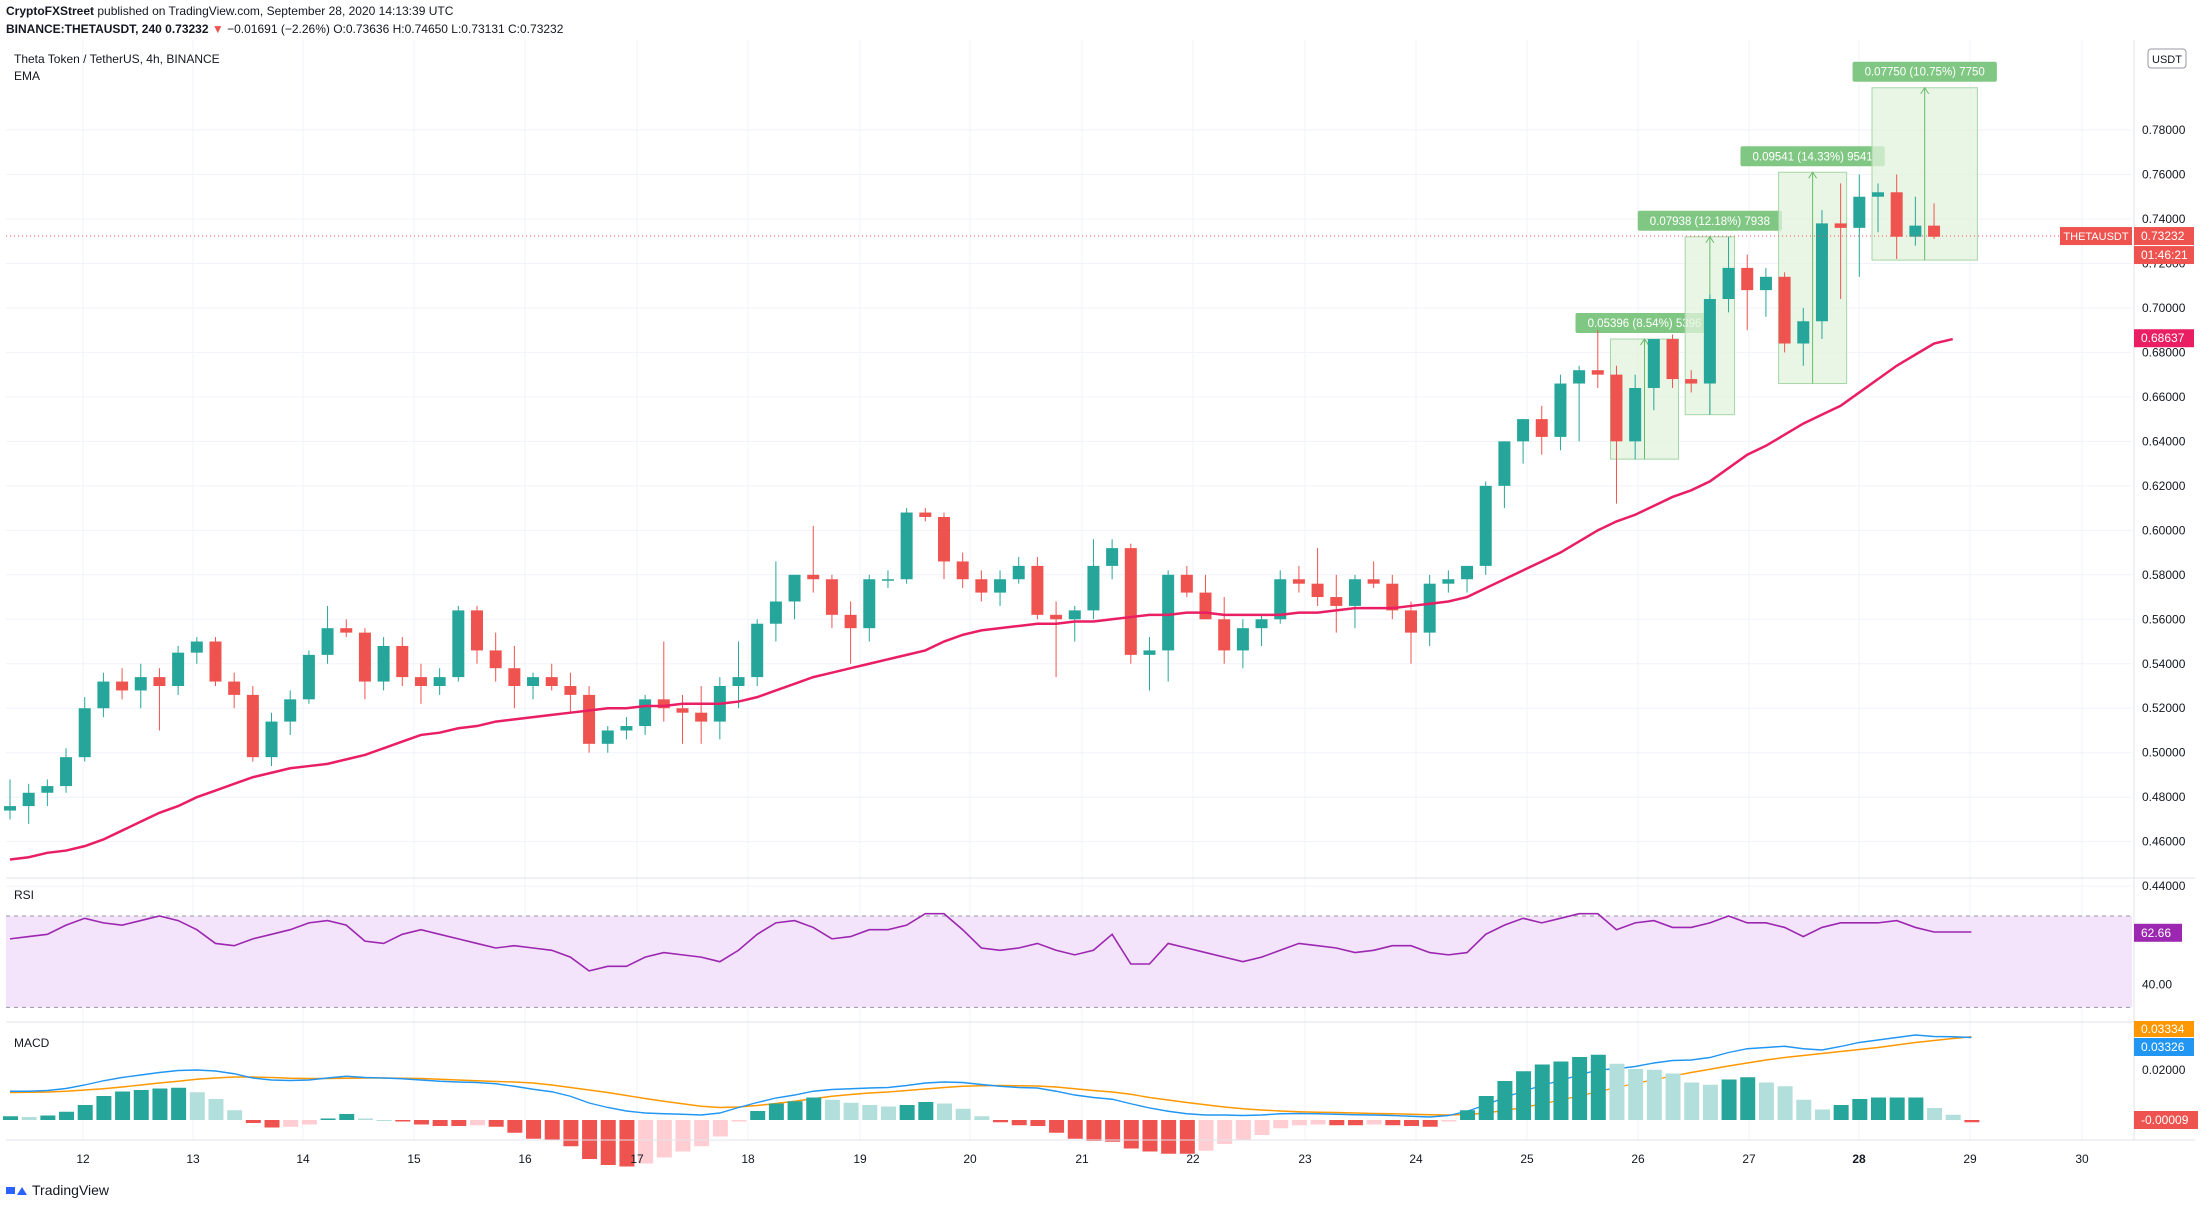 This screenshot has width=2208, height=1209. Describe the element at coordinates (71, 1190) in the screenshot. I see `tradingview-brand: TradingView` at that location.